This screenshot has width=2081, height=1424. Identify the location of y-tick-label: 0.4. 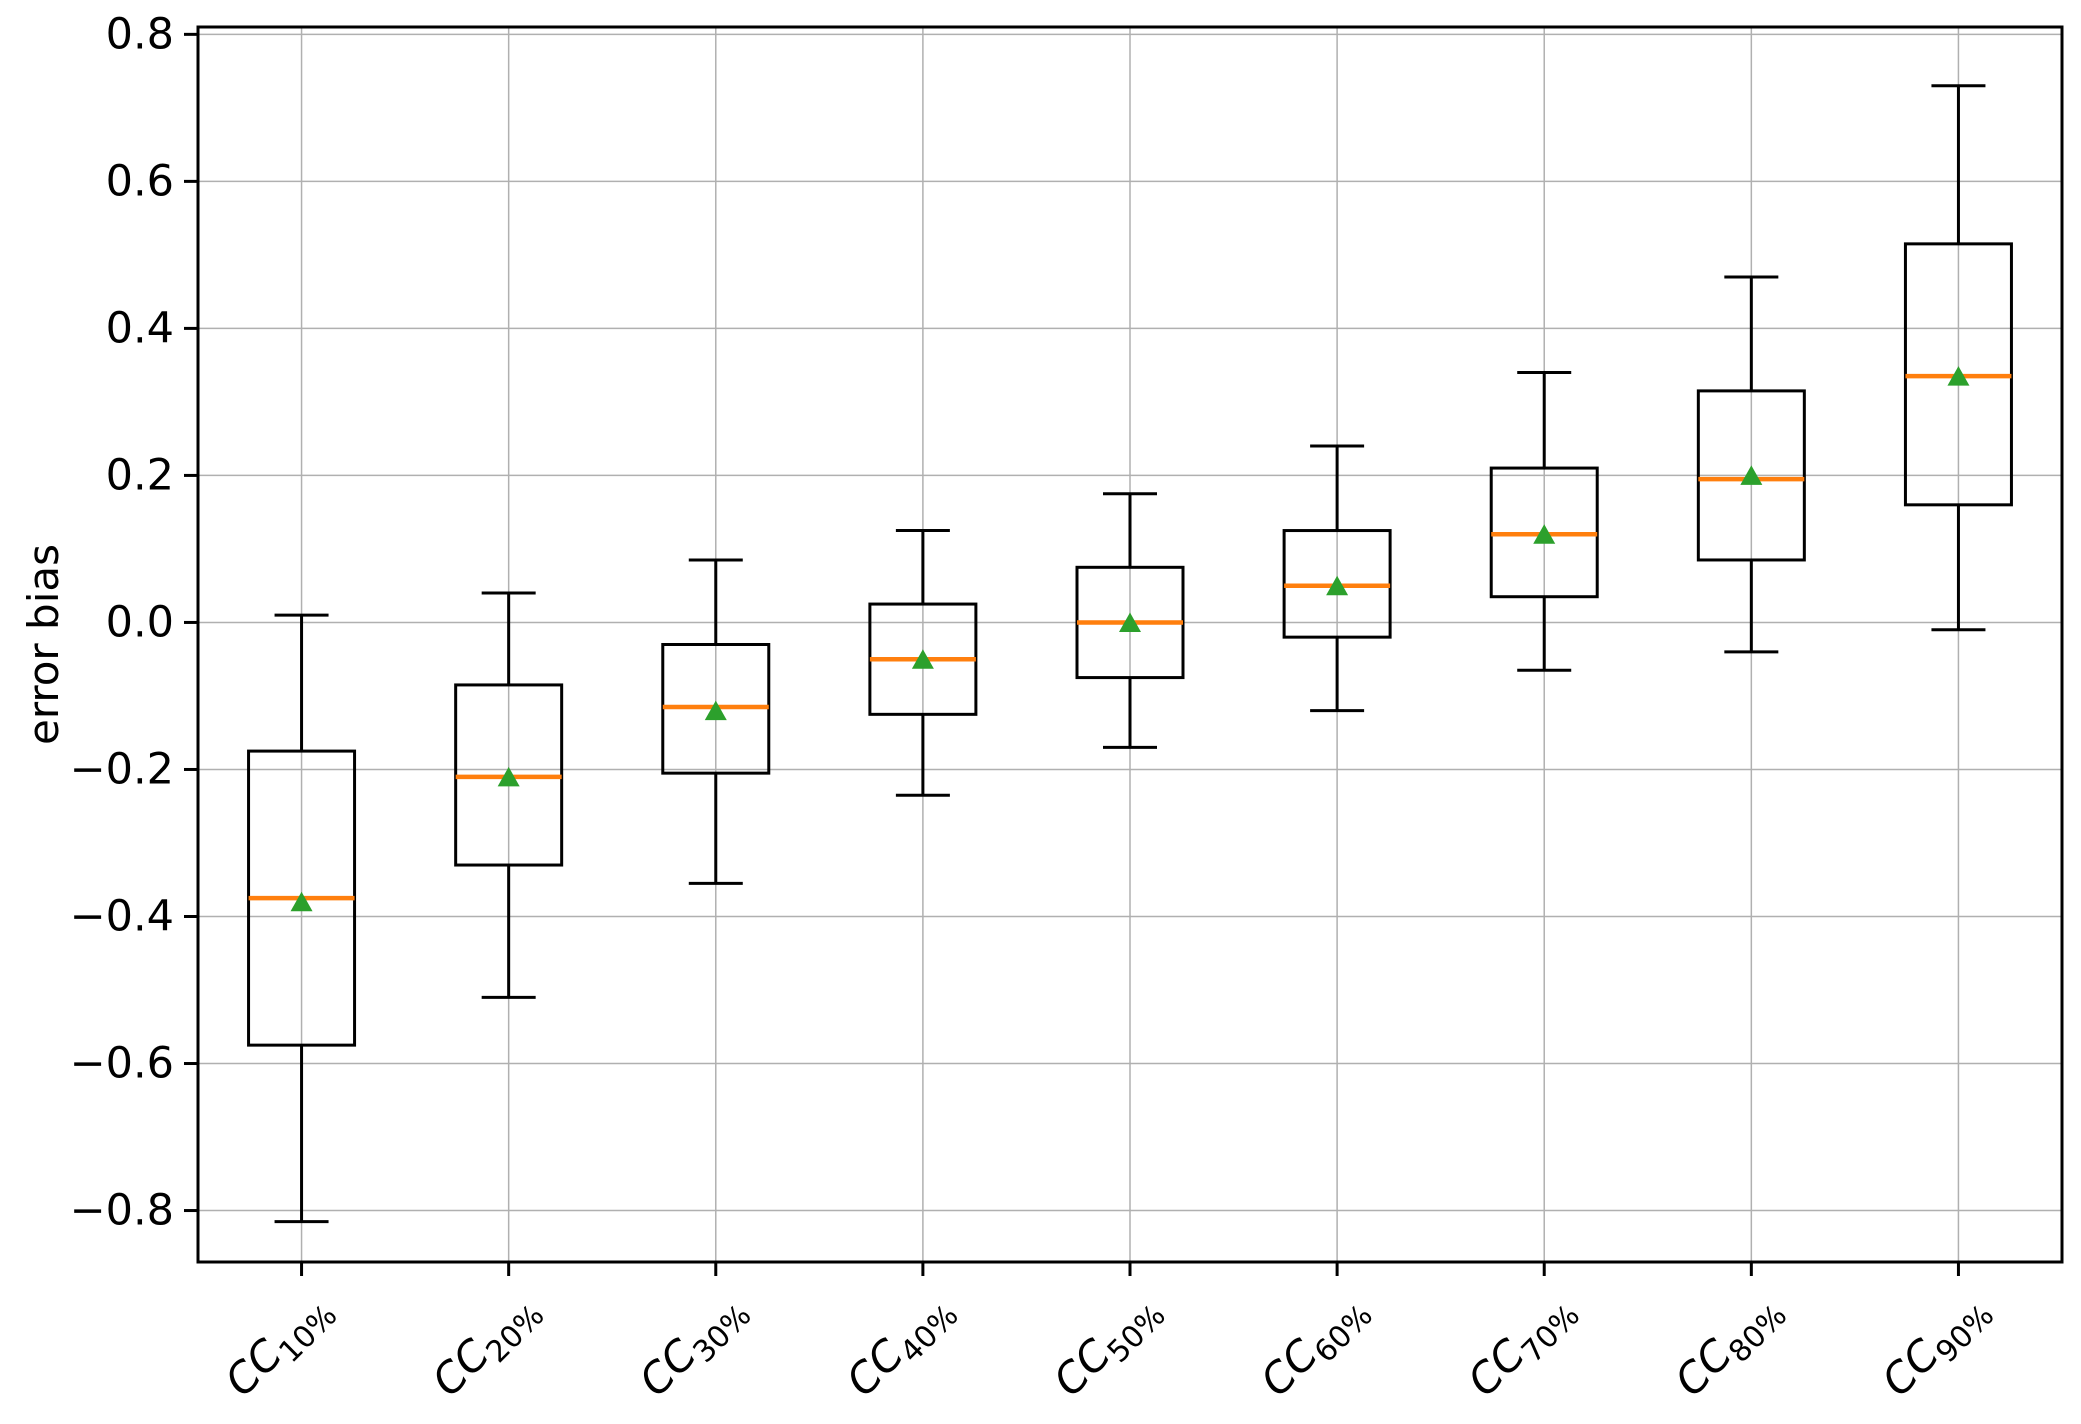
(140, 328).